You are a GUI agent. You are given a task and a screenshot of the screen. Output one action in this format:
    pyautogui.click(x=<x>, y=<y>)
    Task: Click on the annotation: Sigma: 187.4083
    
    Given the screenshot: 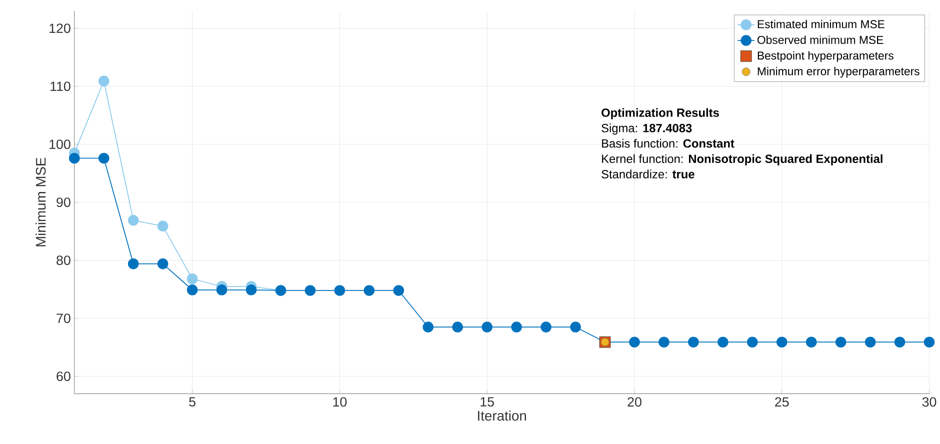 What is the action you would take?
    pyautogui.click(x=647, y=129)
    